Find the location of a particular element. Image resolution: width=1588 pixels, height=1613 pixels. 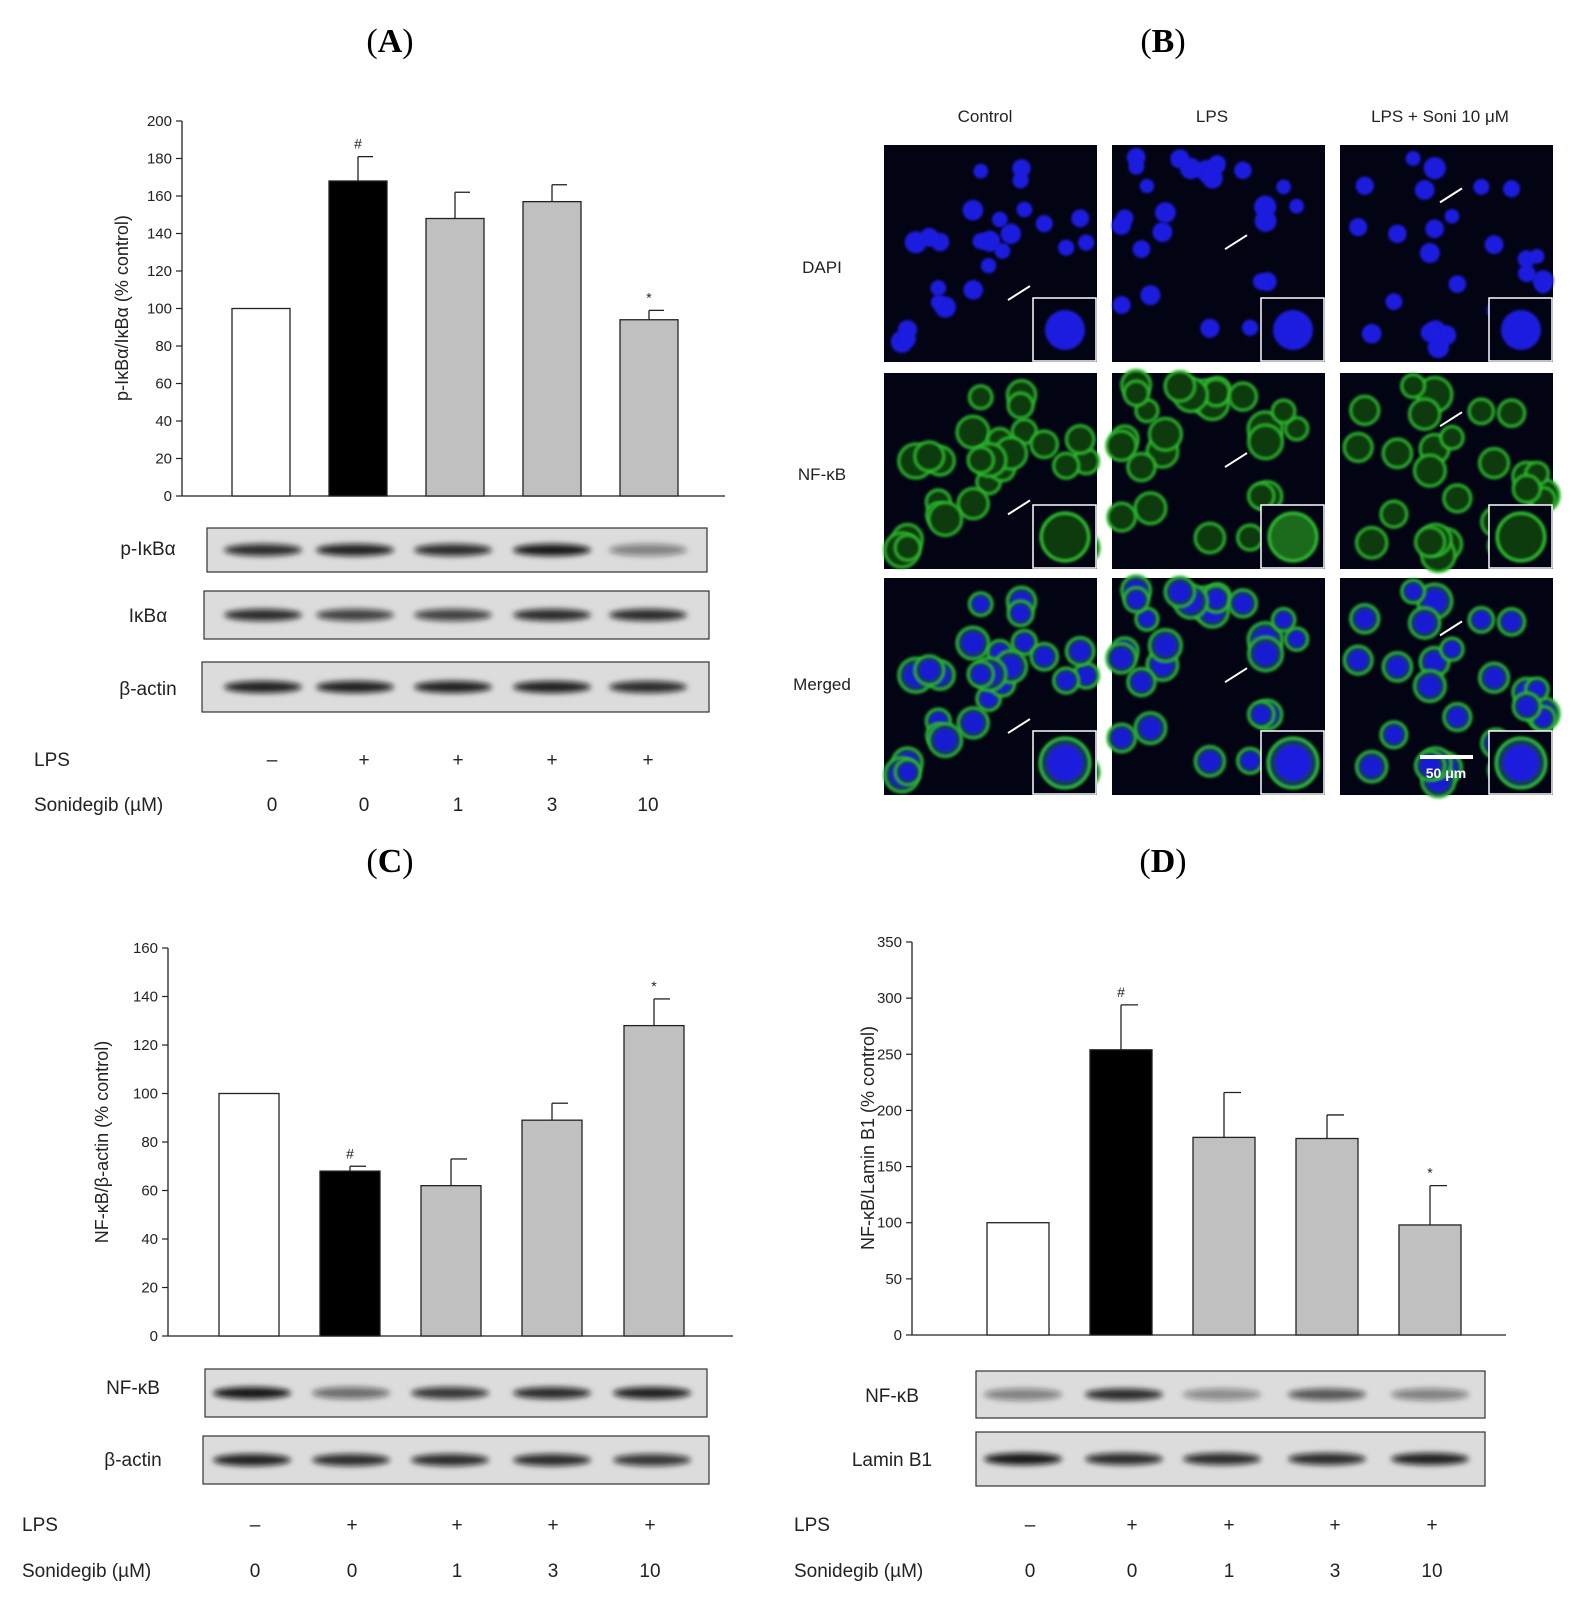

micro-tile is located at coordinates (1450, 688).